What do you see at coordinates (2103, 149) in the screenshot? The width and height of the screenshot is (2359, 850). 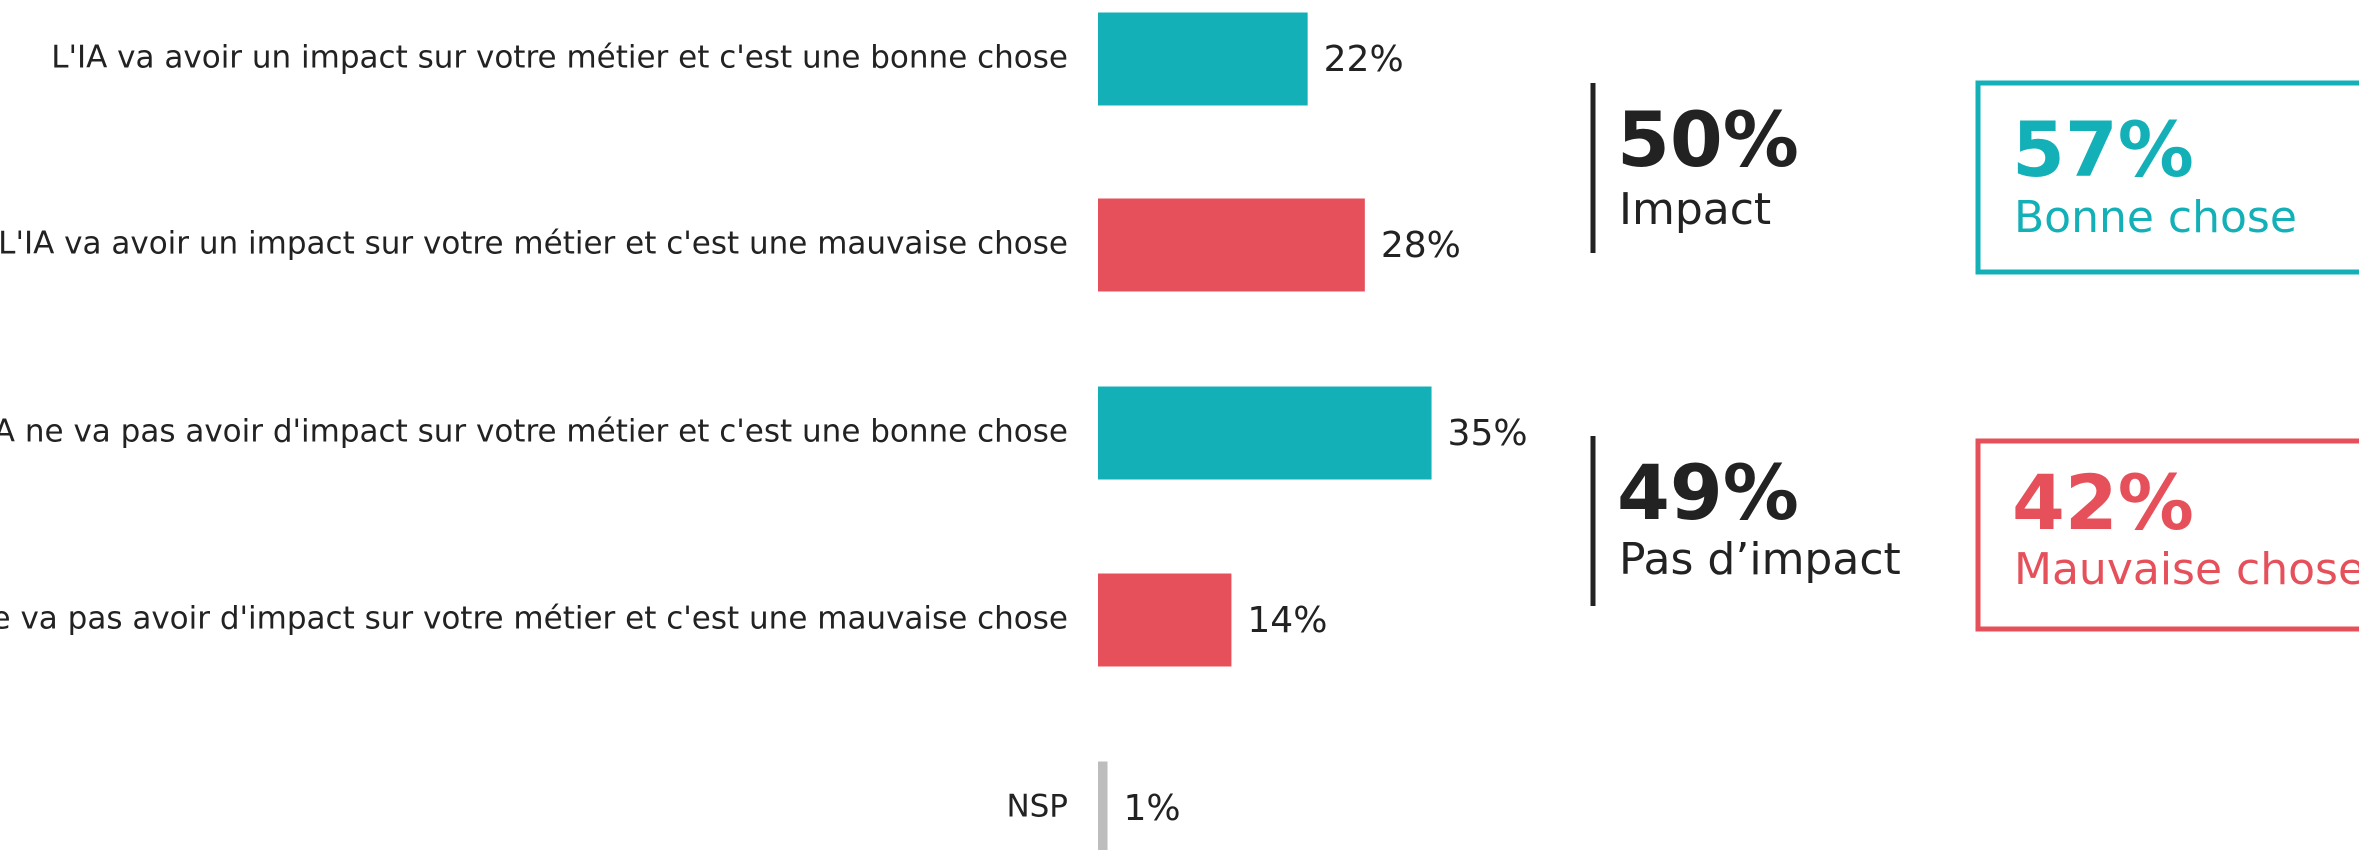 I see `box-value: 57%` at bounding box center [2103, 149].